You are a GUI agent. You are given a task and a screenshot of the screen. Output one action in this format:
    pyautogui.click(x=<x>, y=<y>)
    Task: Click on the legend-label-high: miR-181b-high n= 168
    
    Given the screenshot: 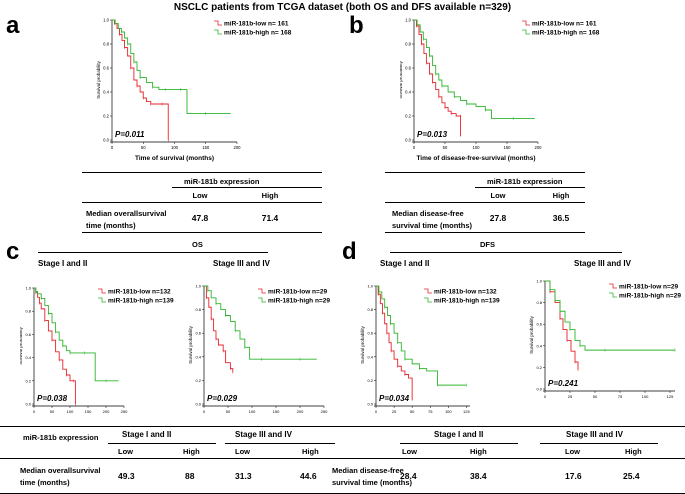 What is the action you would take?
    pyautogui.click(x=566, y=33)
    